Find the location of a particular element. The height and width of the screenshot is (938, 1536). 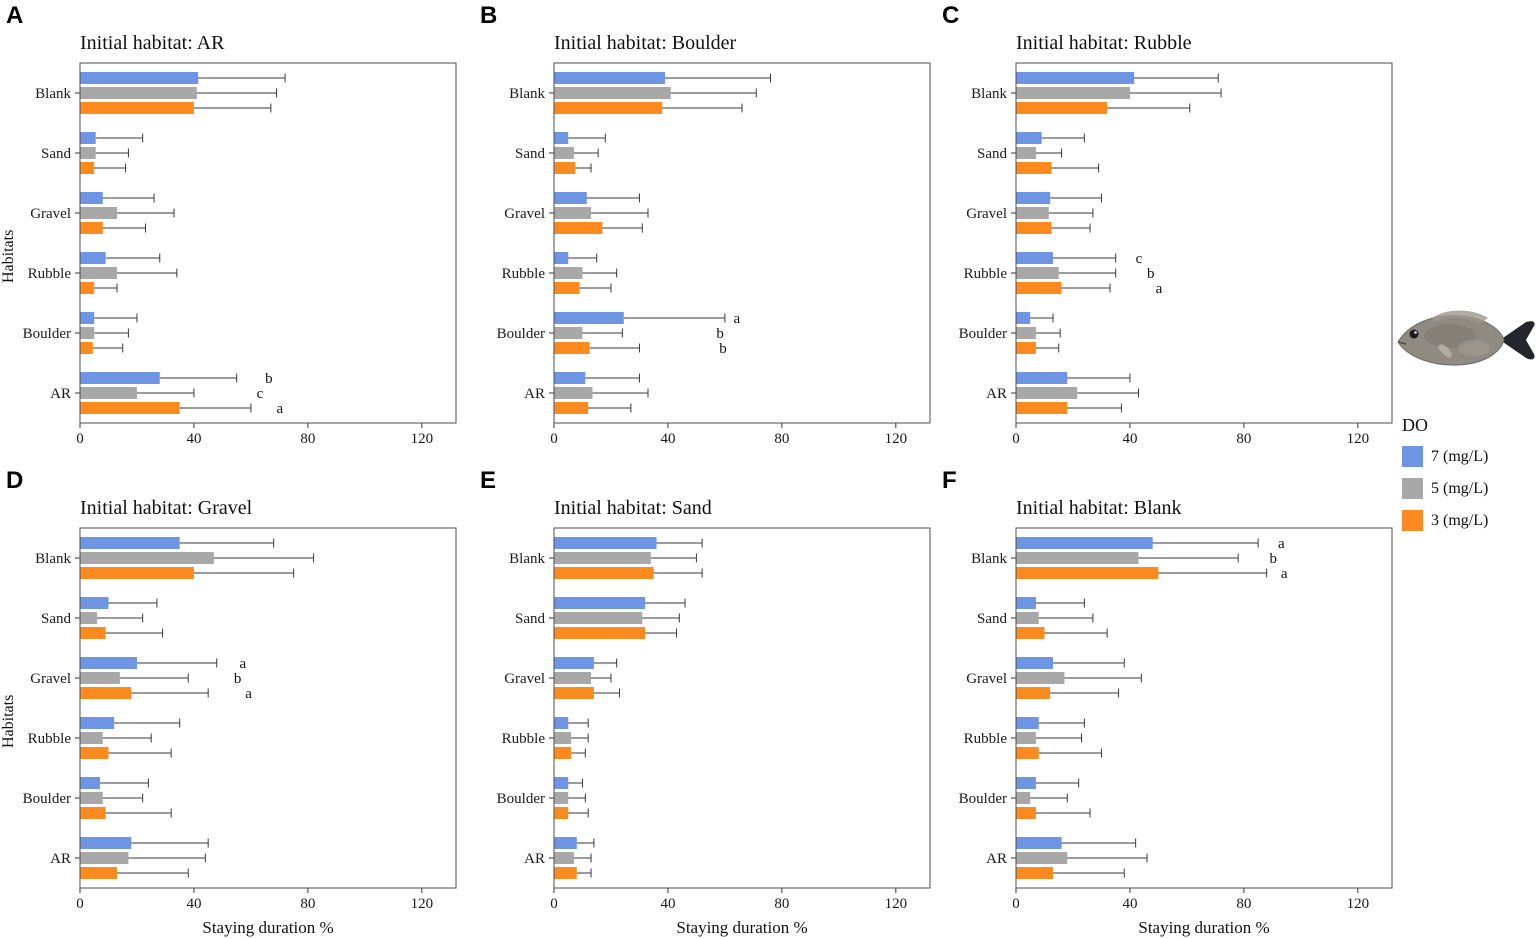

y-axis-label: Habitats is located at coordinates (8, 256).